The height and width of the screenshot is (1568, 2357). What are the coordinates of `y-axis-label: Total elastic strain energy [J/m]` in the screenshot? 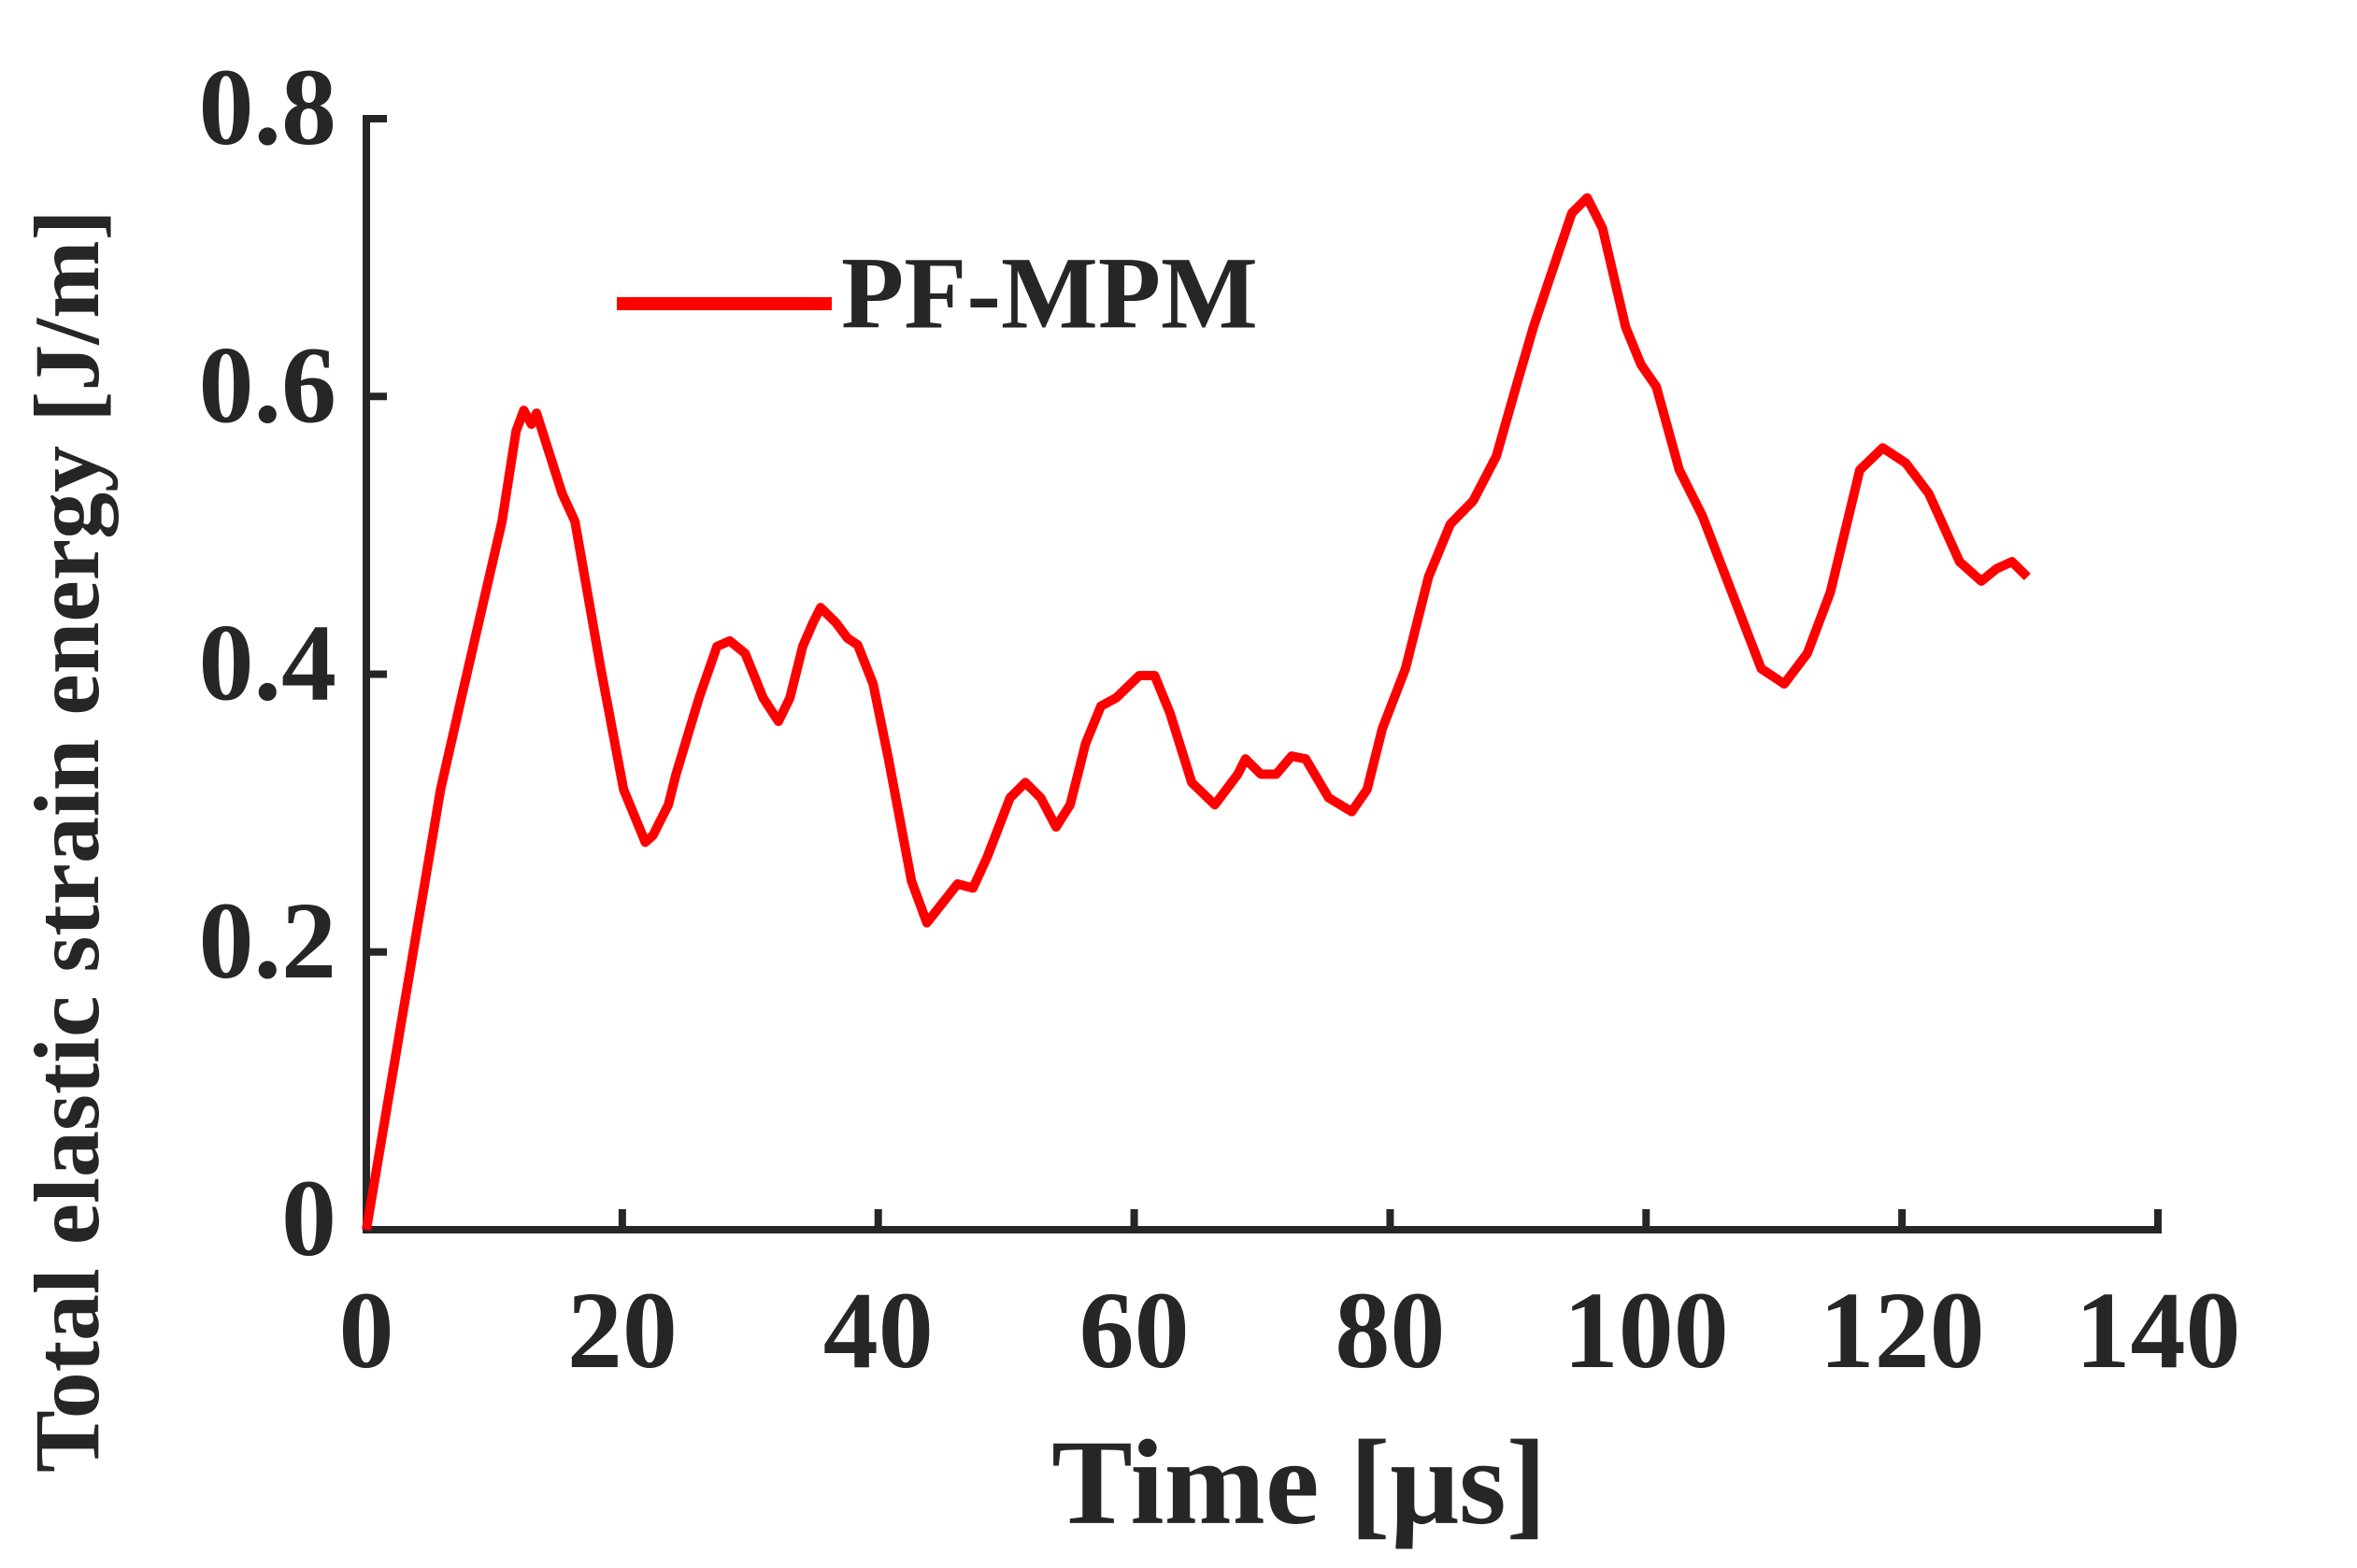 It's located at (67, 841).